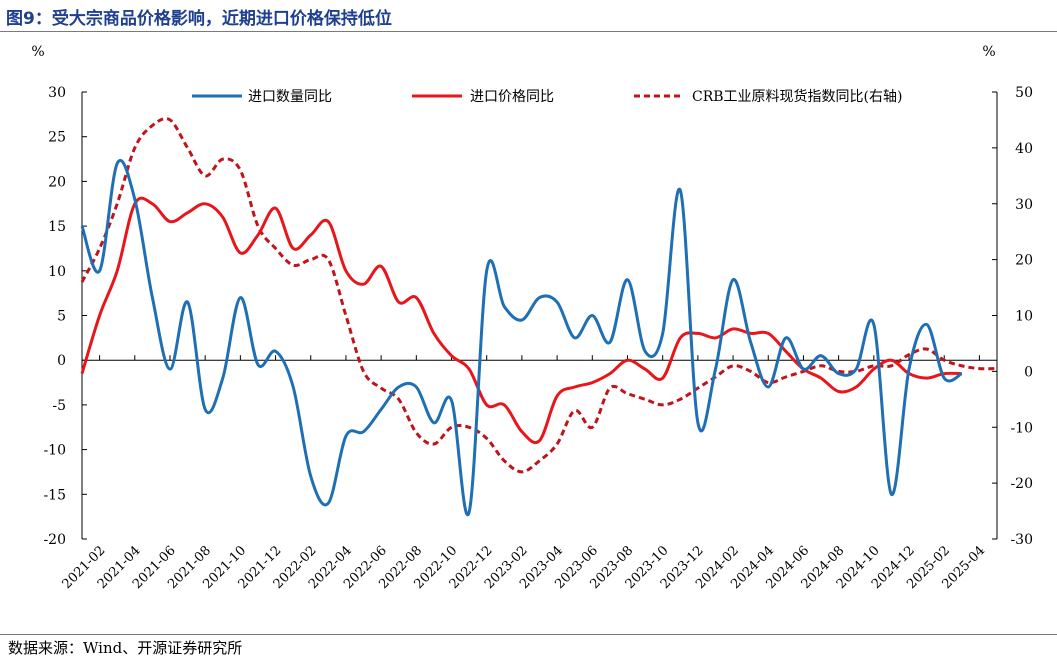 The image size is (1057, 662). Describe the element at coordinates (797, 96) in the screenshot. I see `legend-label-3: CRB工业原料现货指数同比(右轴)` at that location.